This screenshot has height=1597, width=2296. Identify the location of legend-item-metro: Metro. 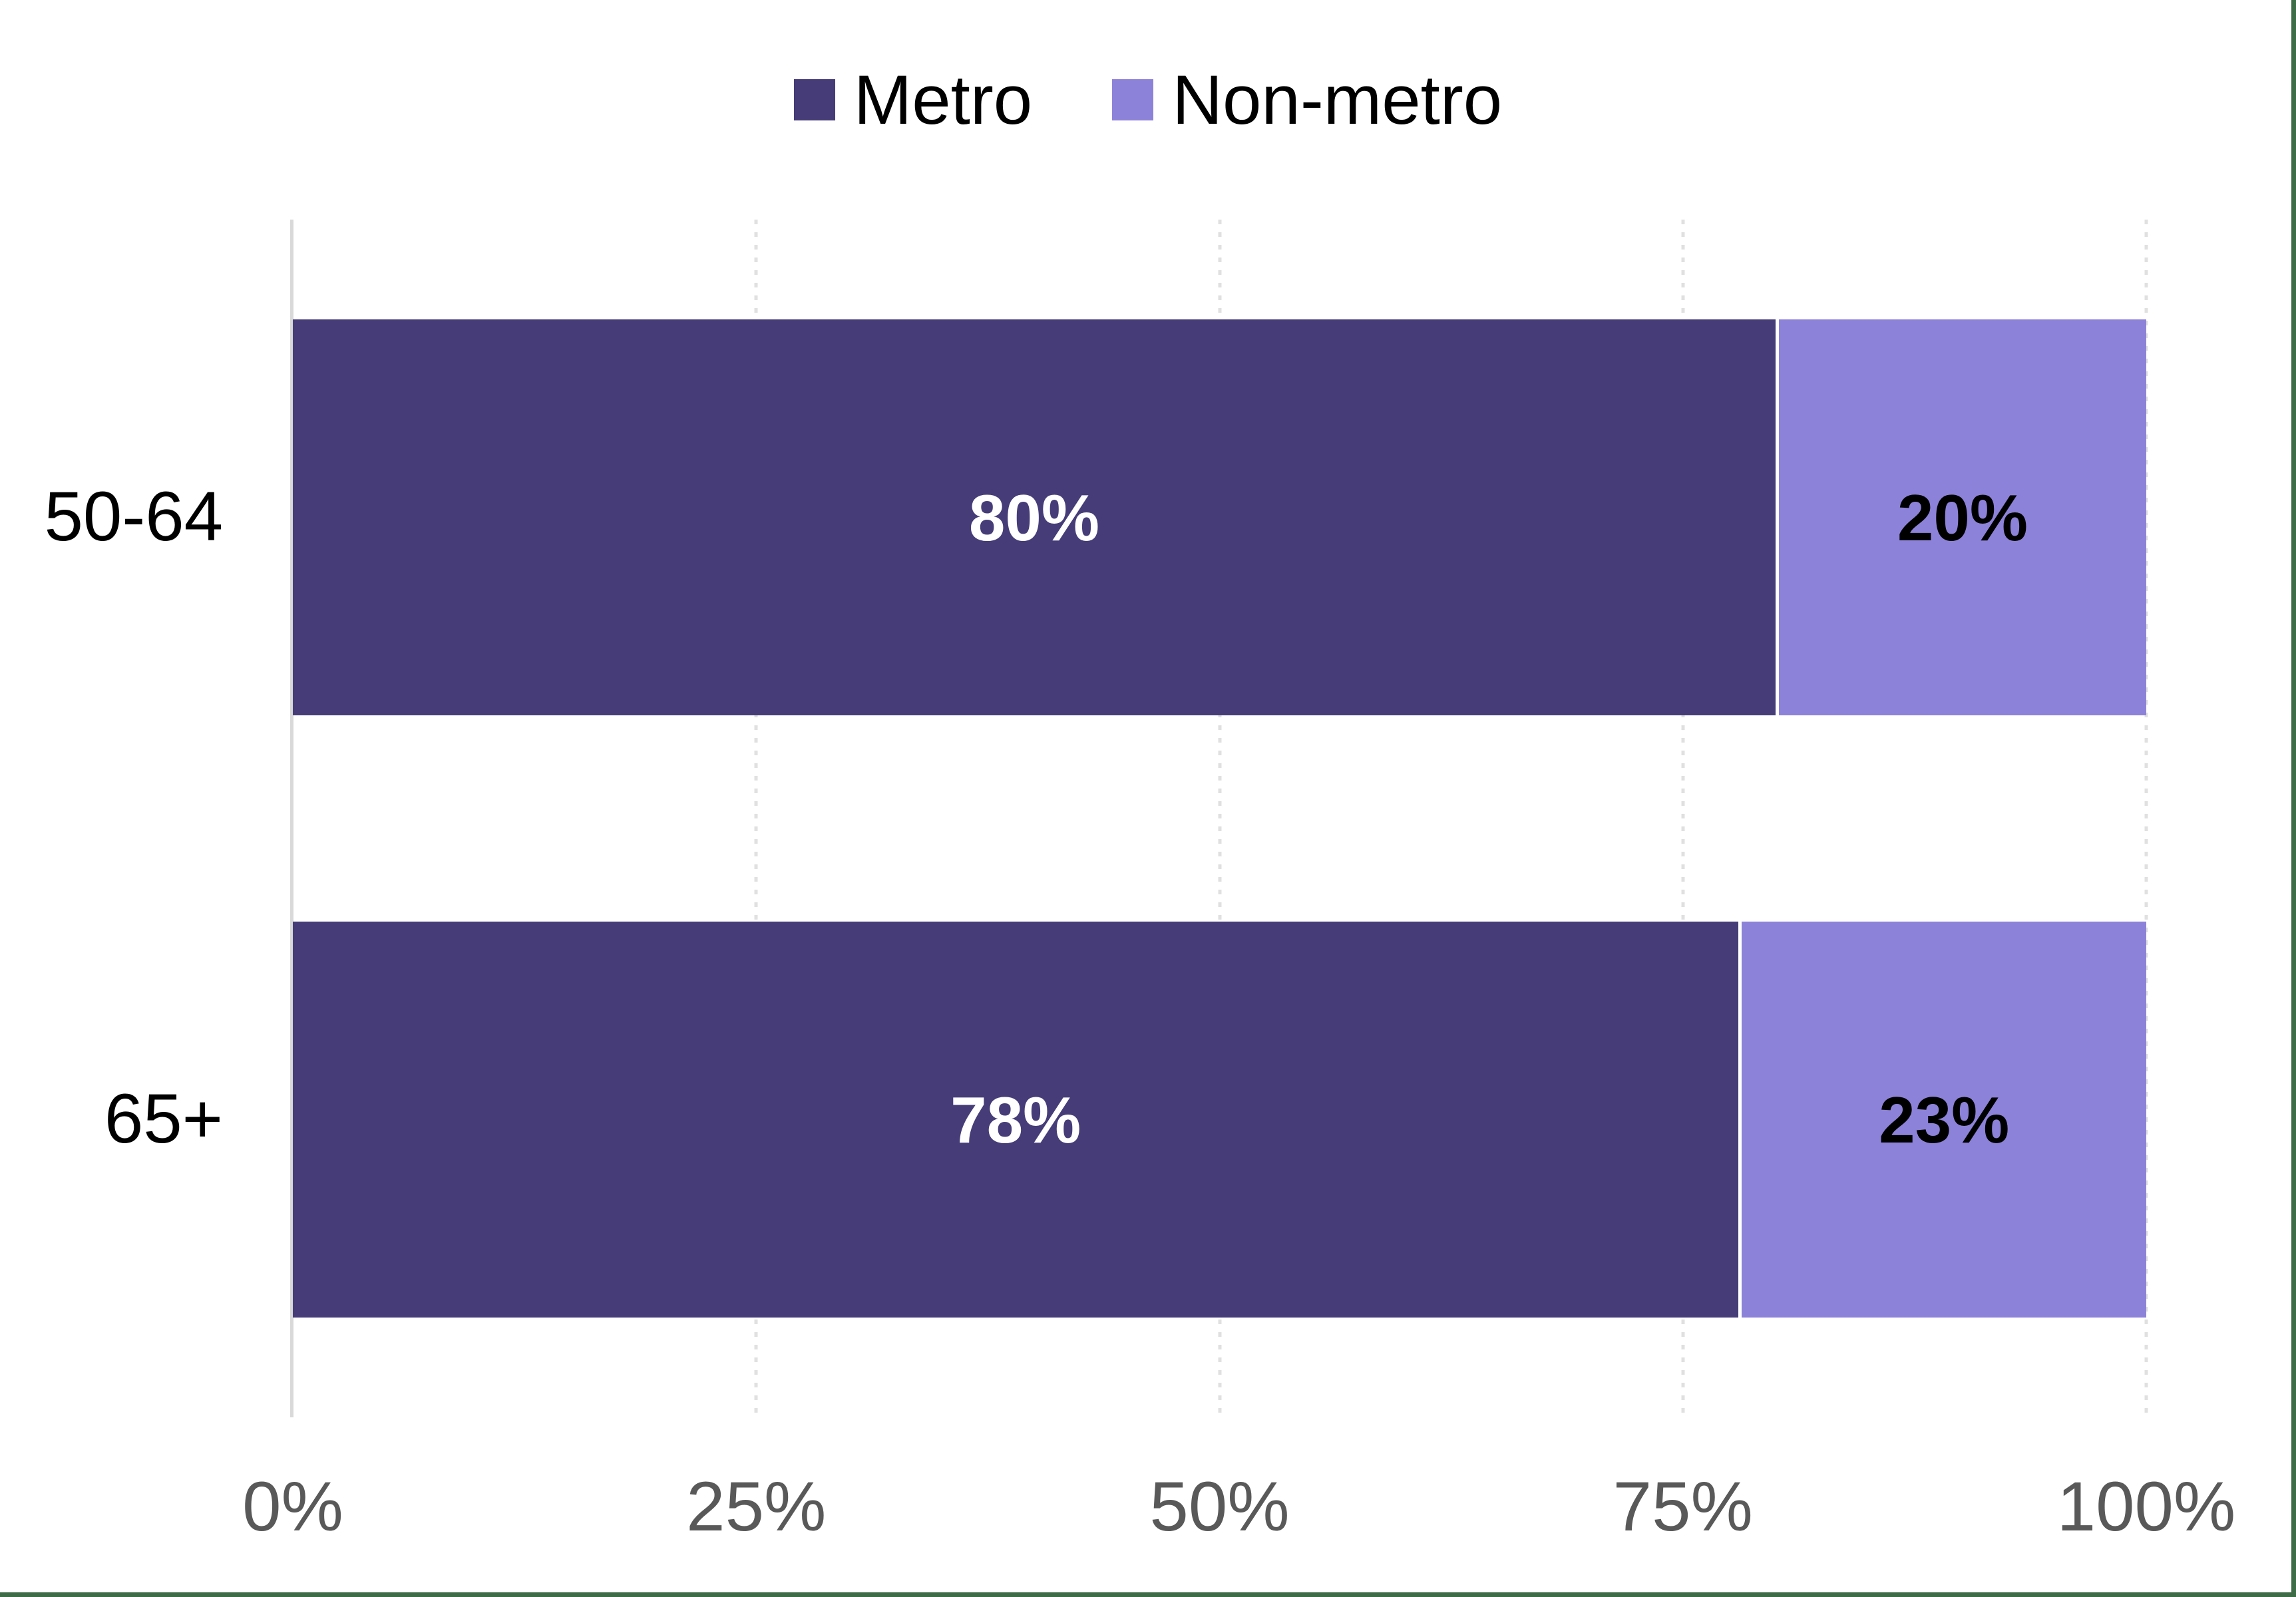
(913, 100).